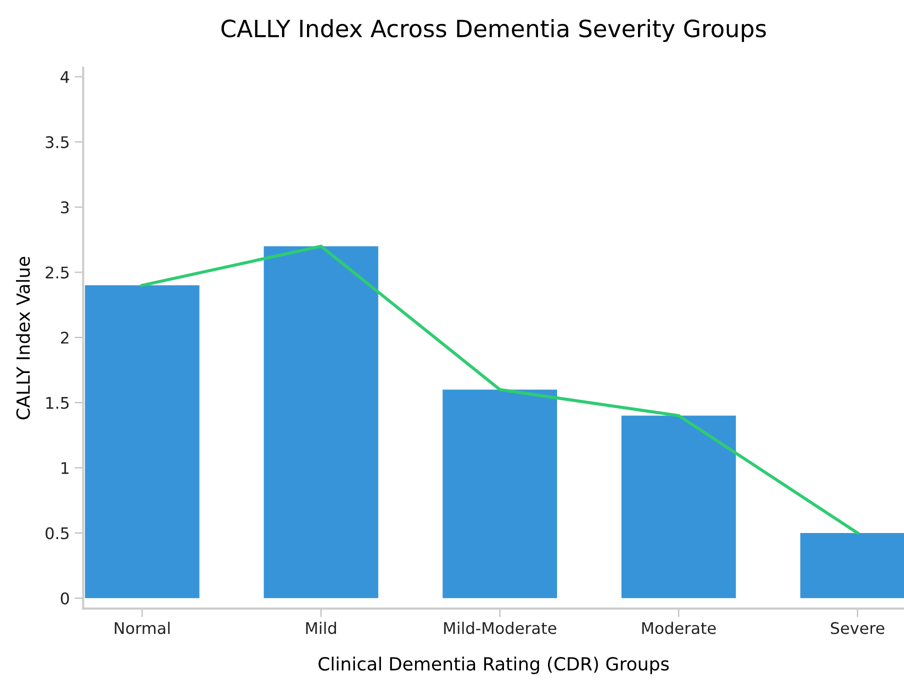  What do you see at coordinates (65, 77) in the screenshot?
I see `y-tick-label: 4` at bounding box center [65, 77].